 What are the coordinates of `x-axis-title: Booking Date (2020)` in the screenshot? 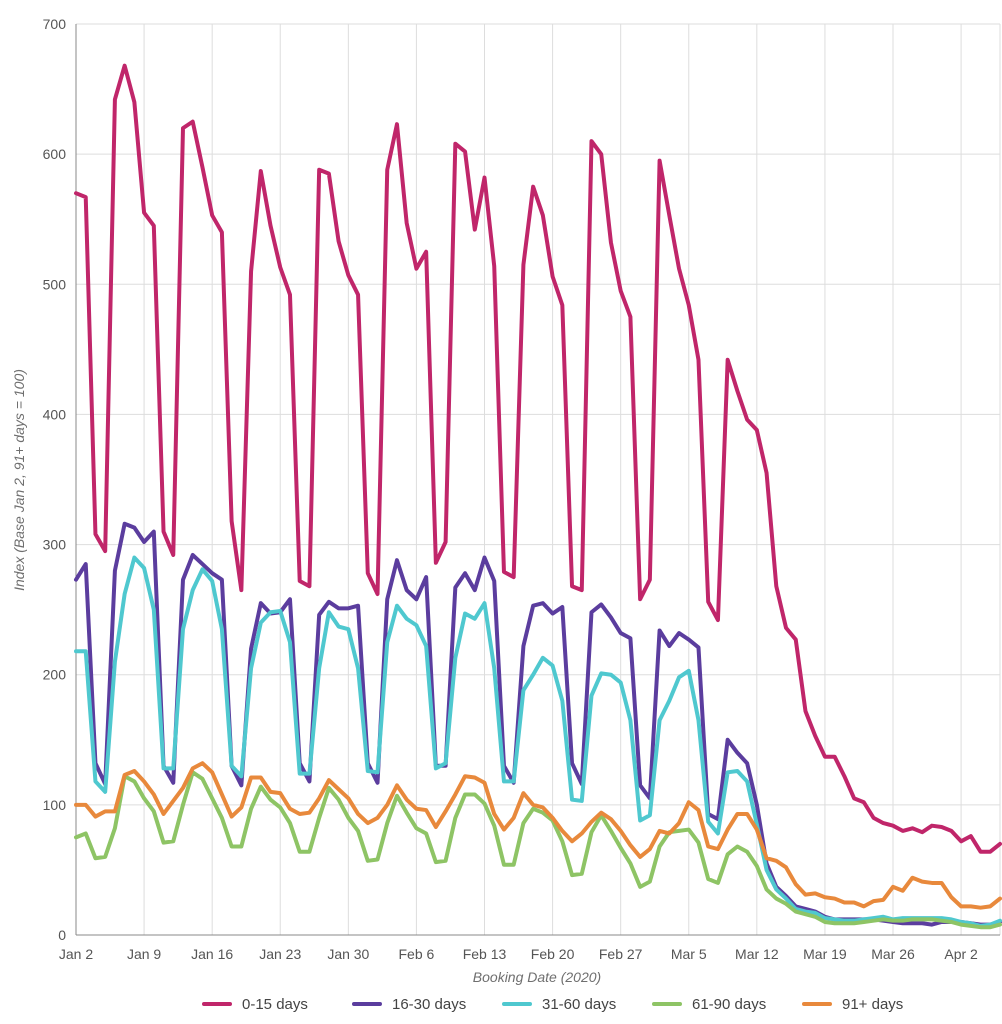 It's located at (537, 977).